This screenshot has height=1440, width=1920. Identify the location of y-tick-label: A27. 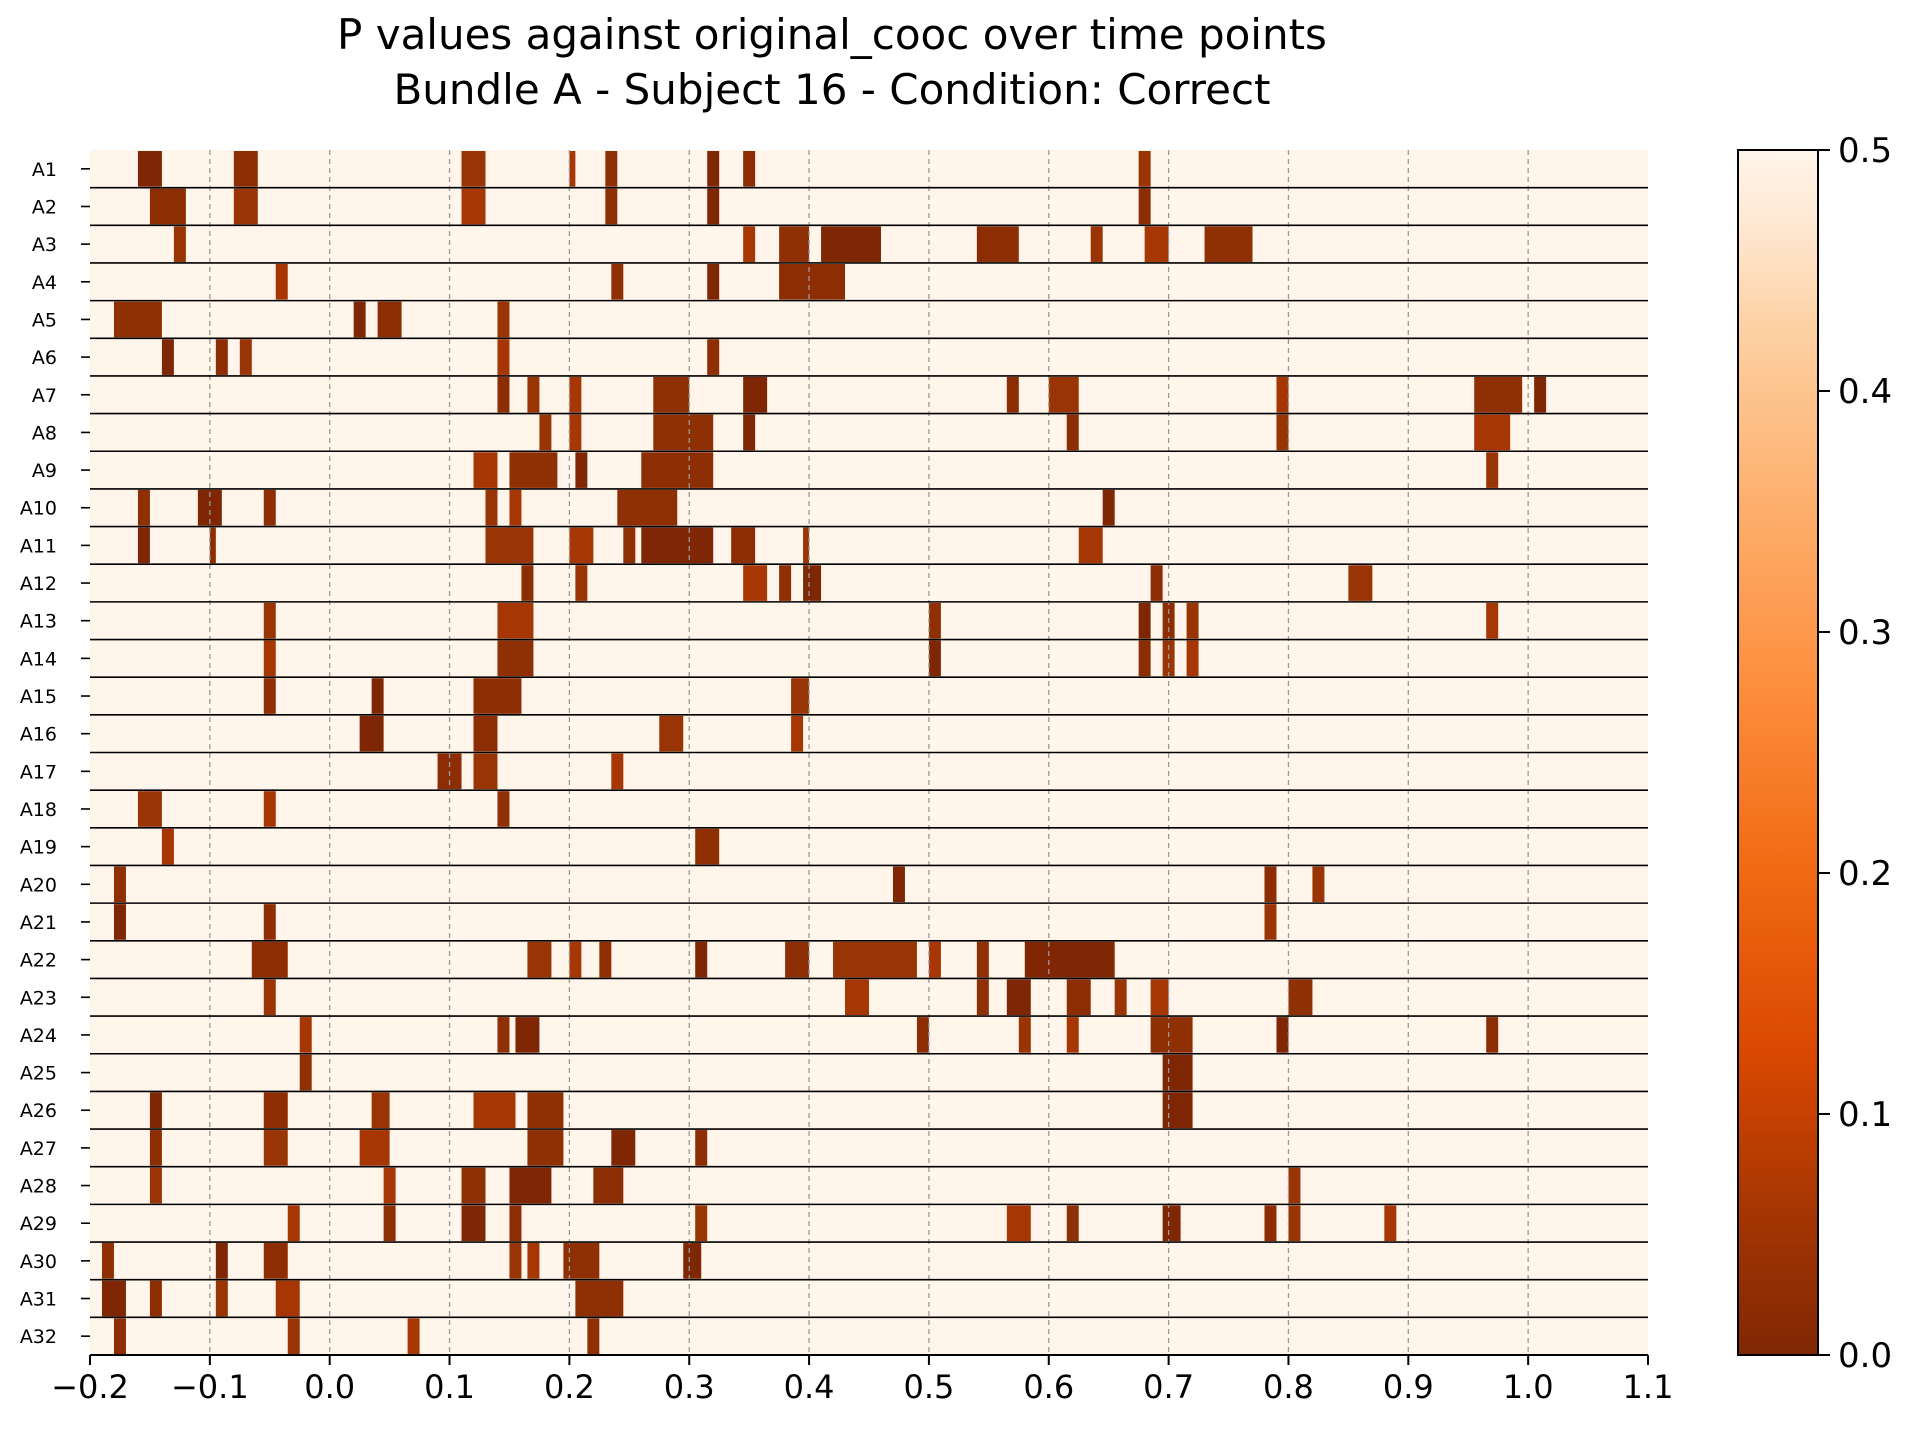
(38, 1149).